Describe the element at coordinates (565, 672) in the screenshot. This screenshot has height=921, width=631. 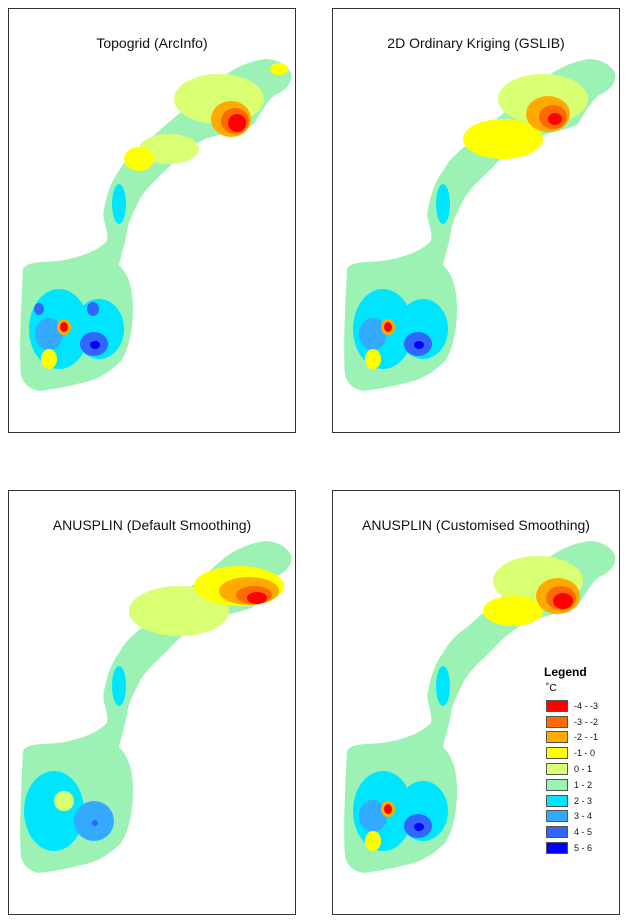
I see `legend-title: Legend` at that location.